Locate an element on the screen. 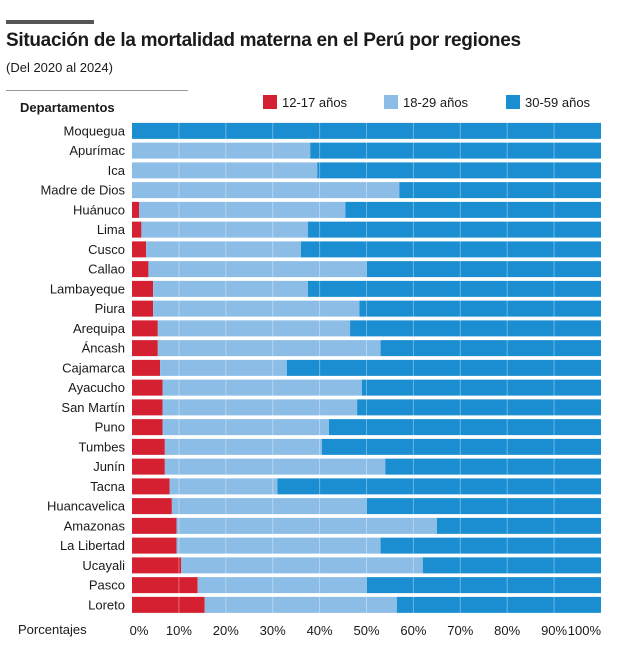  y-tick-label: Cajamarca is located at coordinates (94, 367).